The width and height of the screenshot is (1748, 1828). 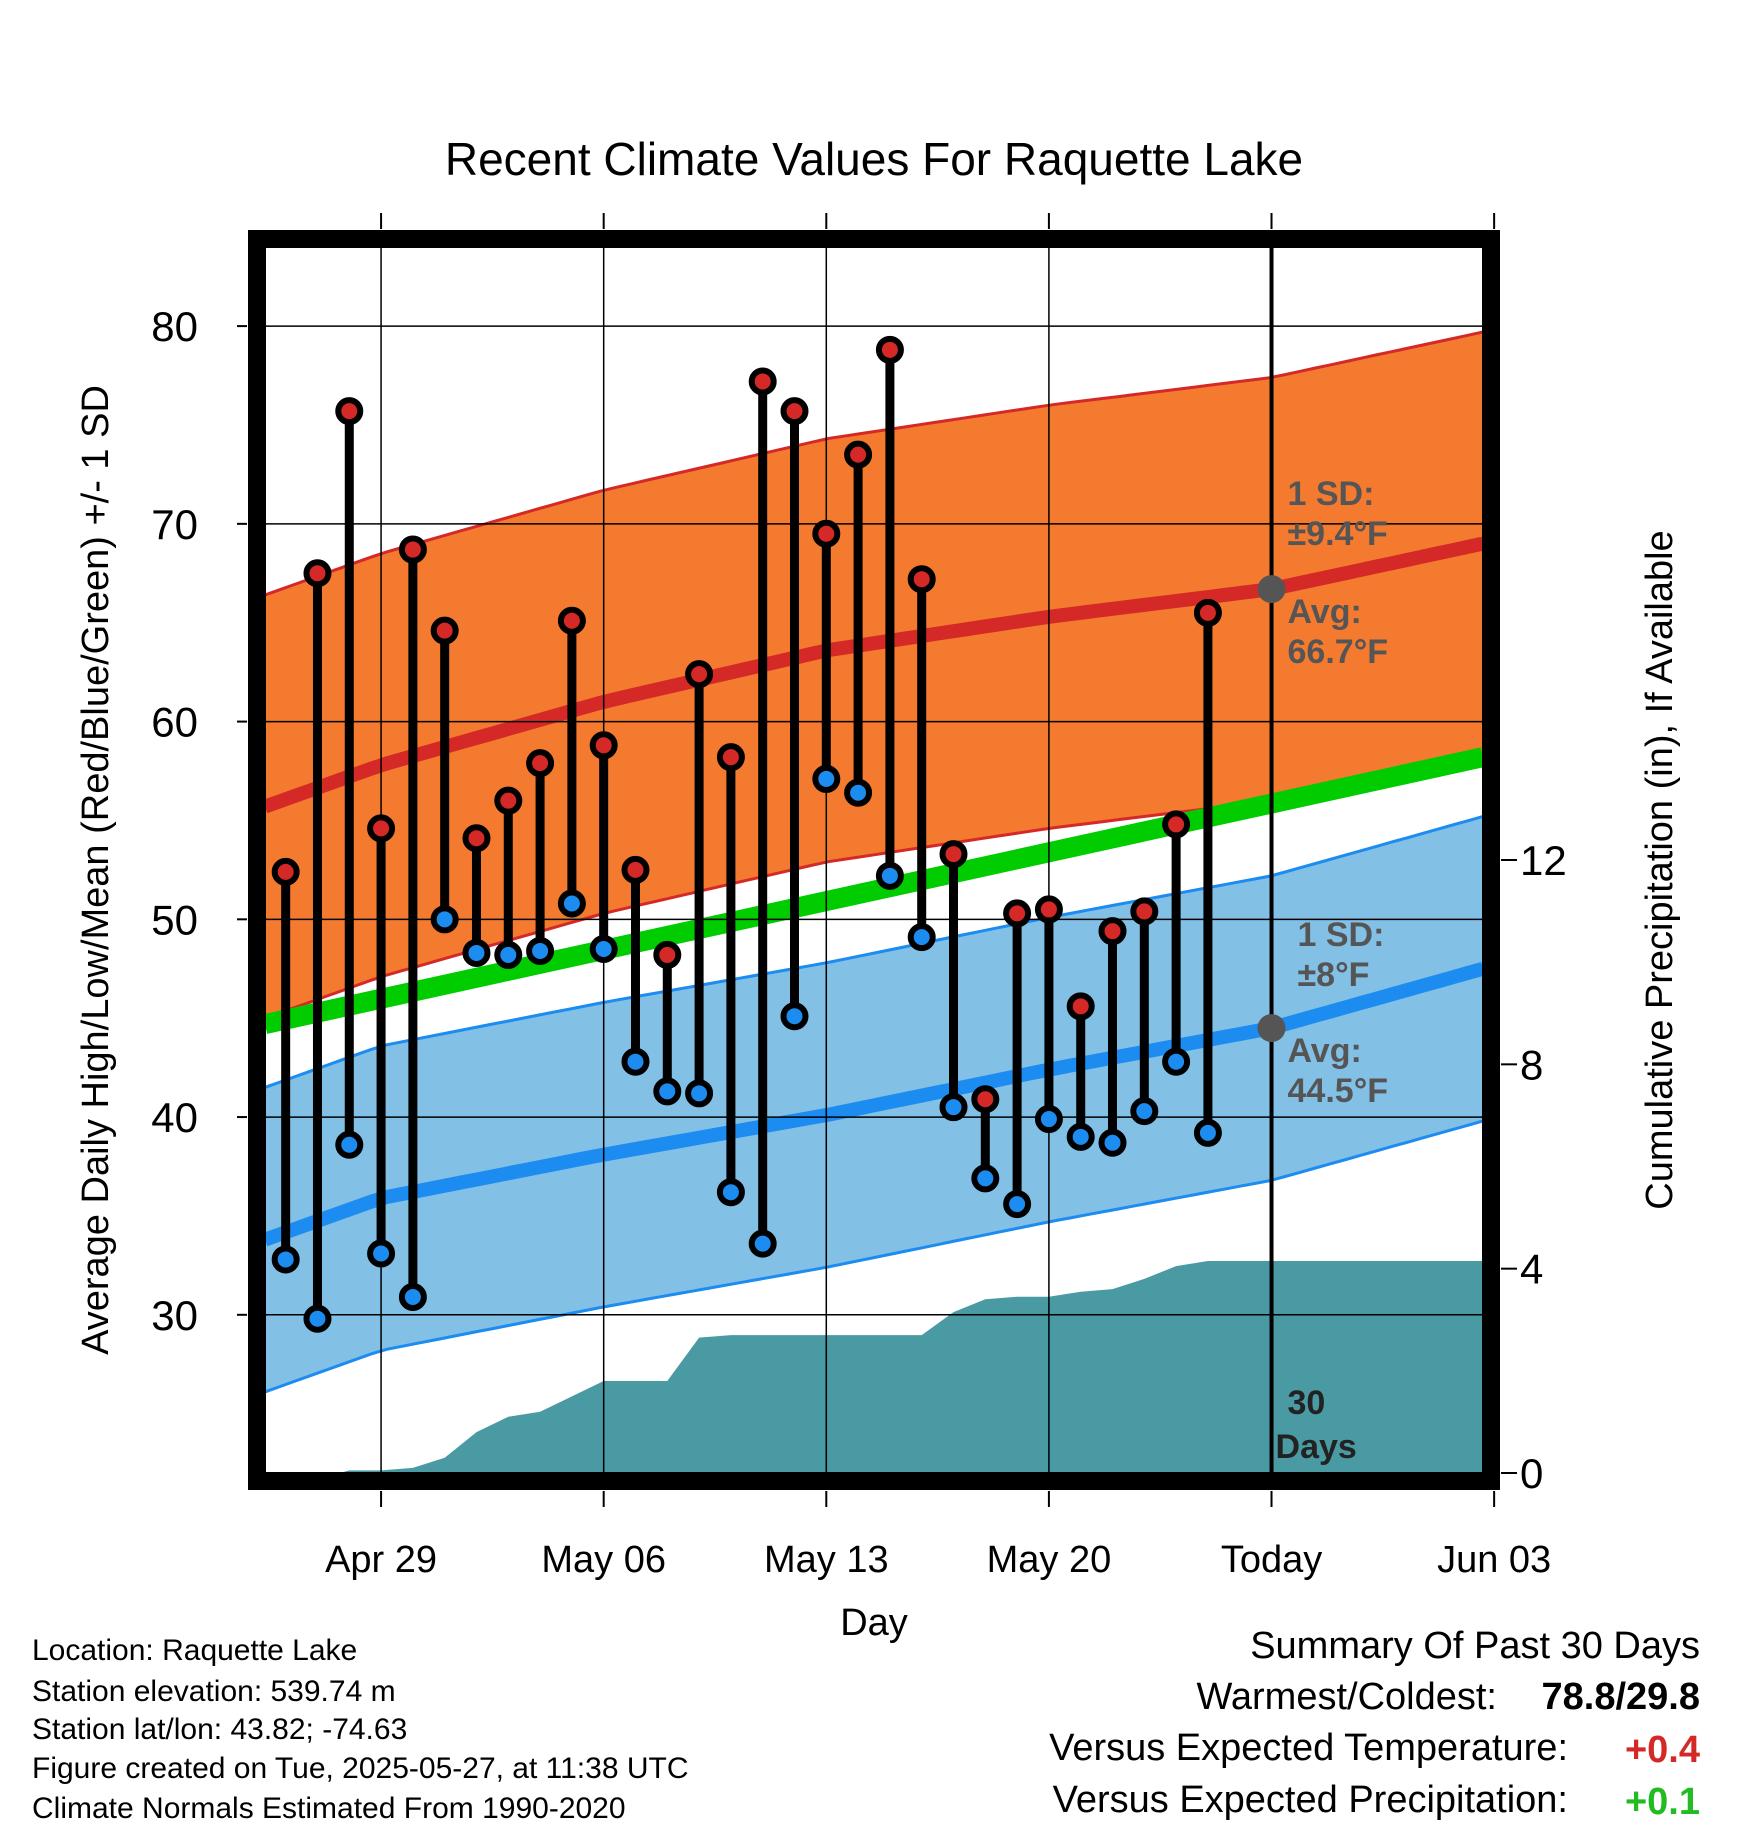 What do you see at coordinates (1543, 860) in the screenshot?
I see `y2-tick-label: 12` at bounding box center [1543, 860].